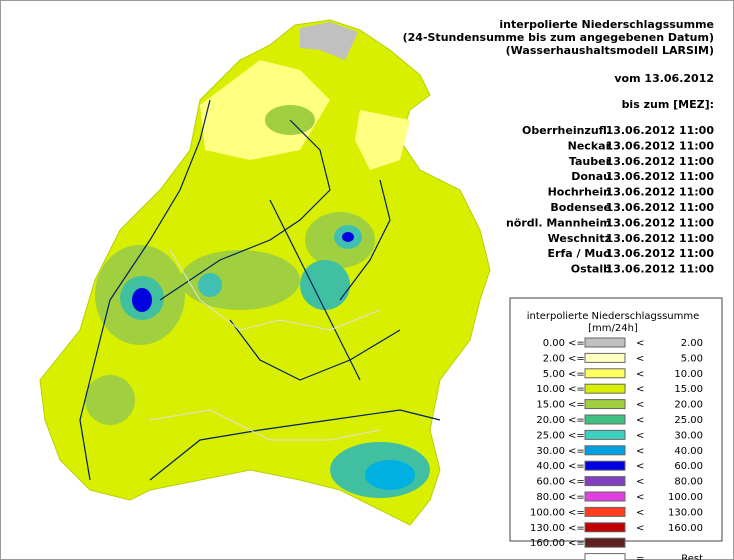  I want to click on catchment-name: Oberrheinzufl., so click(566, 130).